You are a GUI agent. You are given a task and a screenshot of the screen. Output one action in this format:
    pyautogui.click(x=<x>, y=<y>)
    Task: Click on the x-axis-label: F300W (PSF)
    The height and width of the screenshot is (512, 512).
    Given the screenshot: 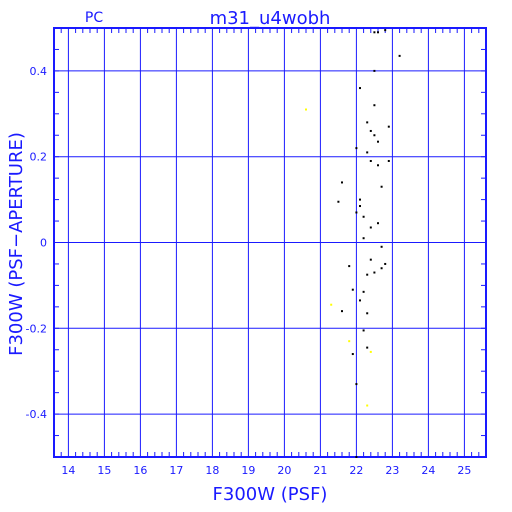 What is the action you would take?
    pyautogui.click(x=270, y=494)
    